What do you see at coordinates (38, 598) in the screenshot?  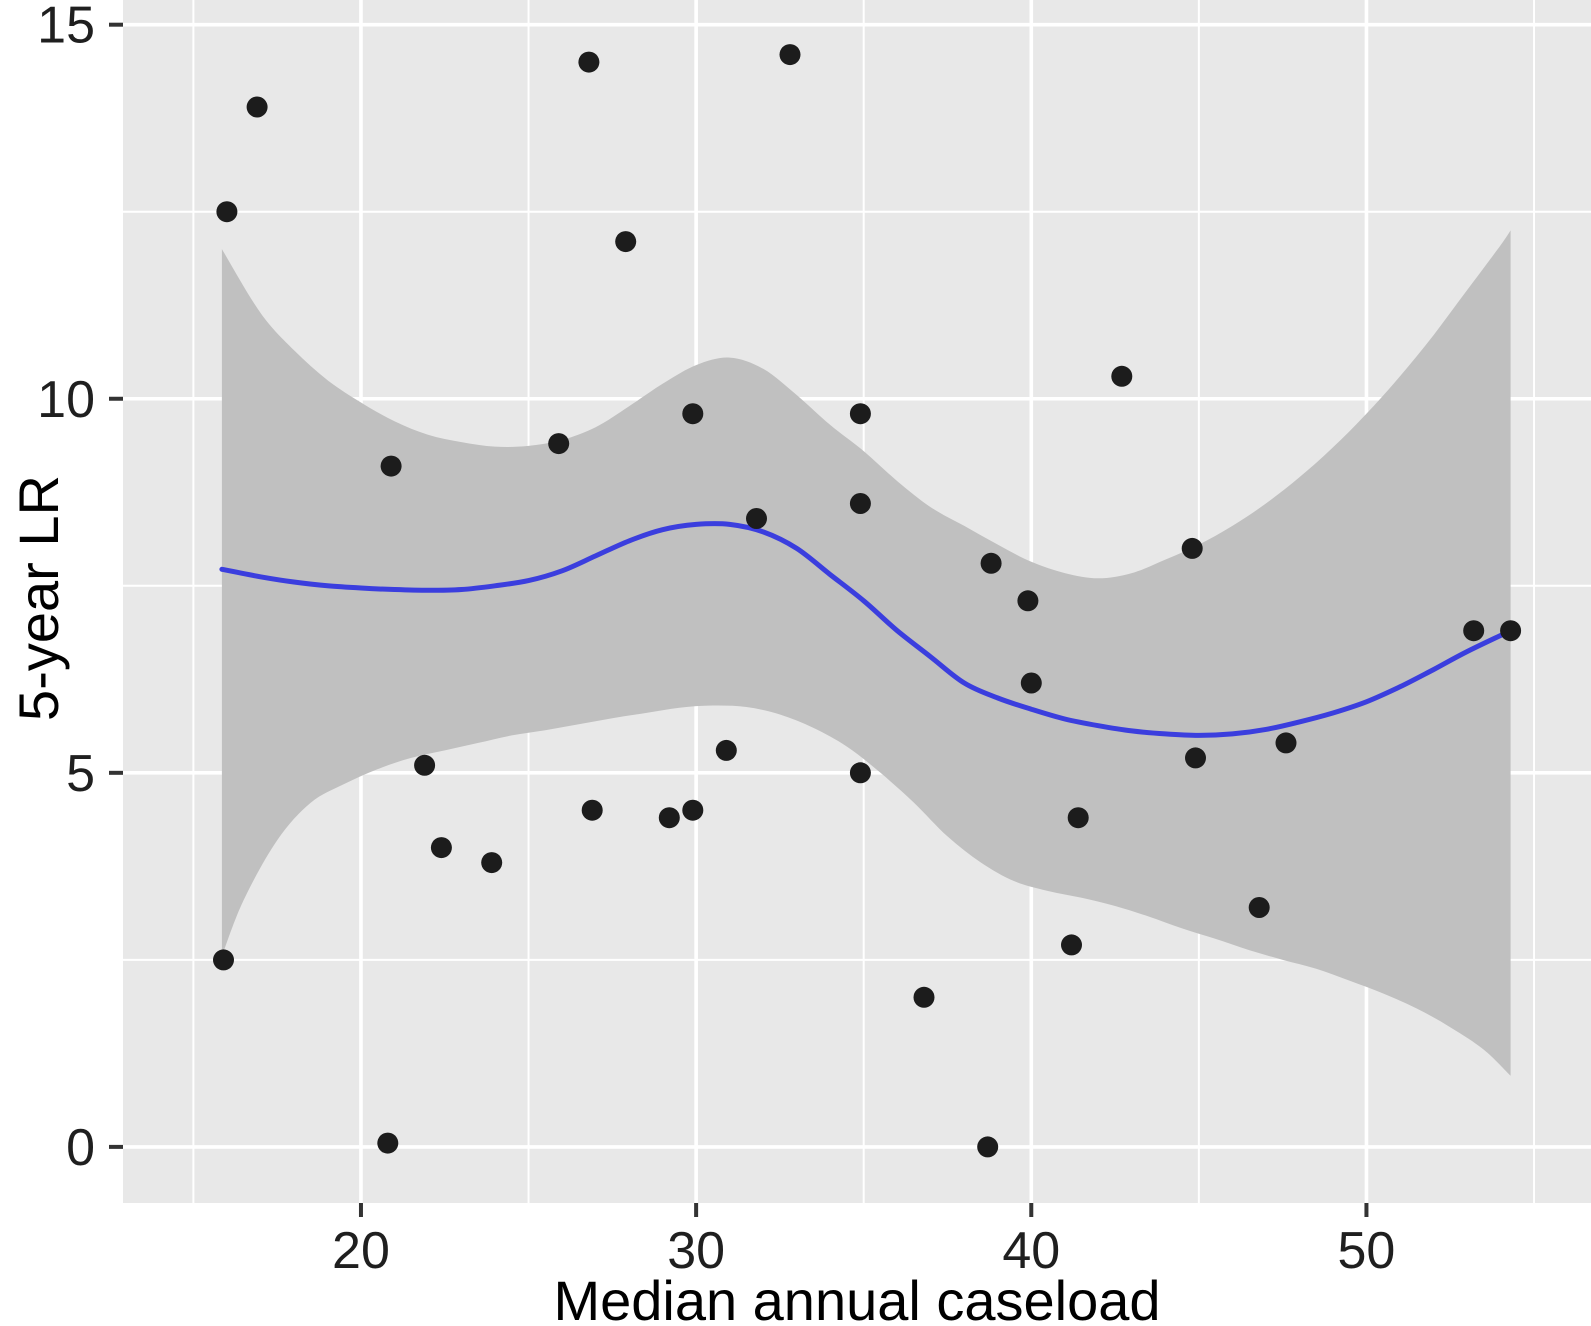 I see `y-axis-title: 5-year LR` at bounding box center [38, 598].